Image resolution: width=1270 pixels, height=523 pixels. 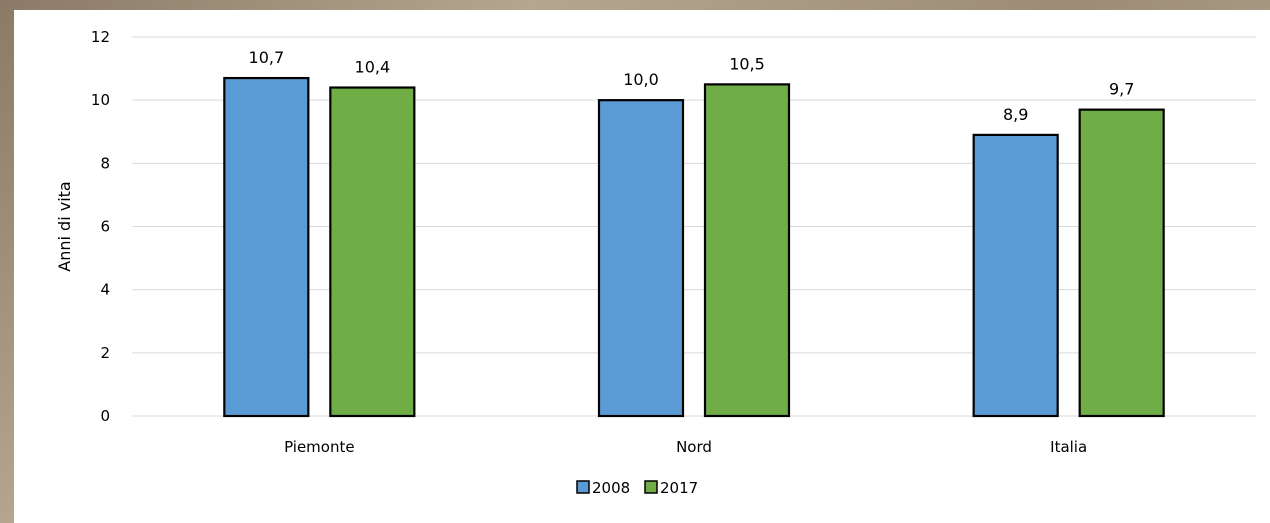 I want to click on legend-label-2017: 2017, so click(x=679, y=488).